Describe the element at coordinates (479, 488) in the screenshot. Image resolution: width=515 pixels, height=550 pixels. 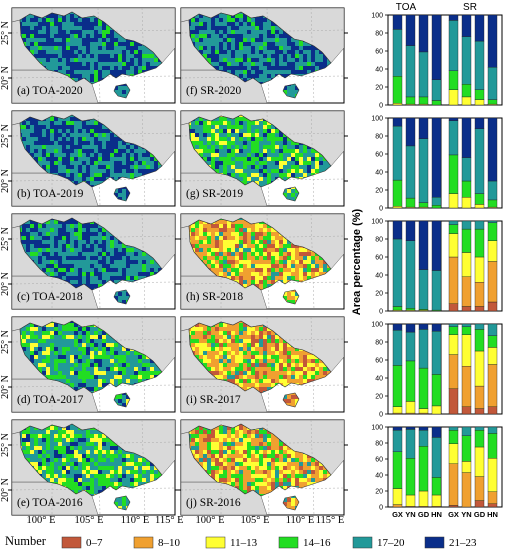
I see `bar-2016-SR-GD-8–10` at that location.